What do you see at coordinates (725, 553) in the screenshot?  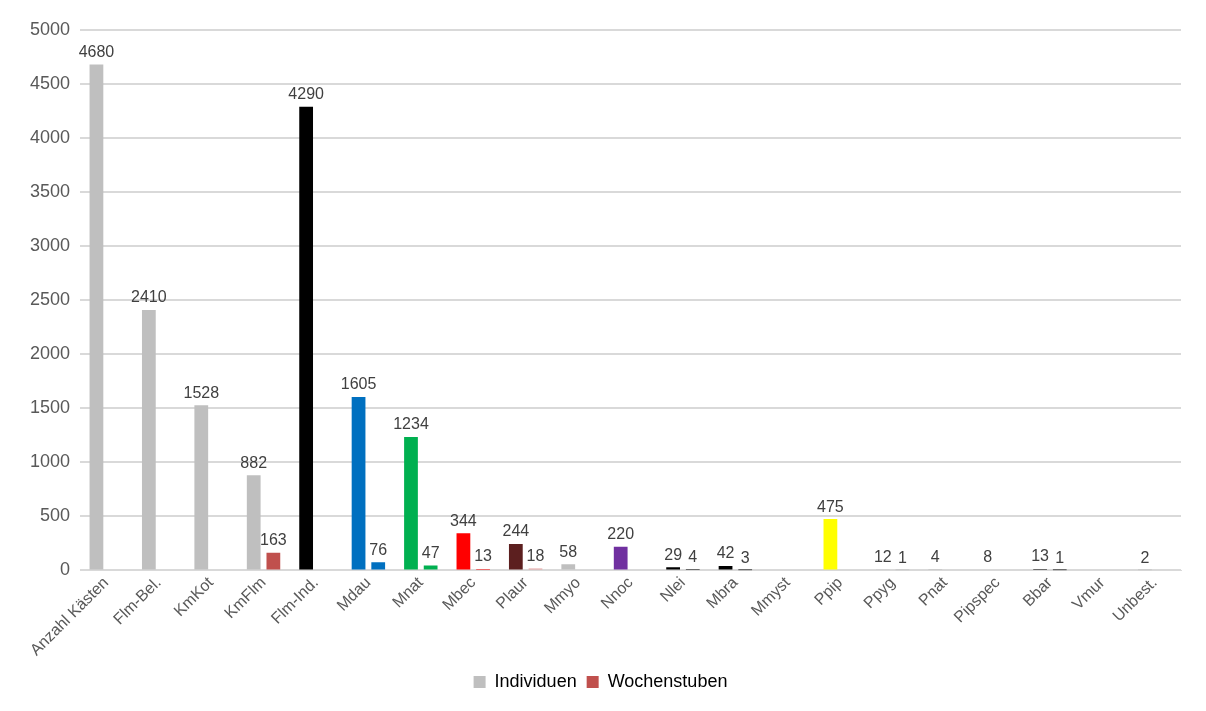 I see `data-label: 42` at bounding box center [725, 553].